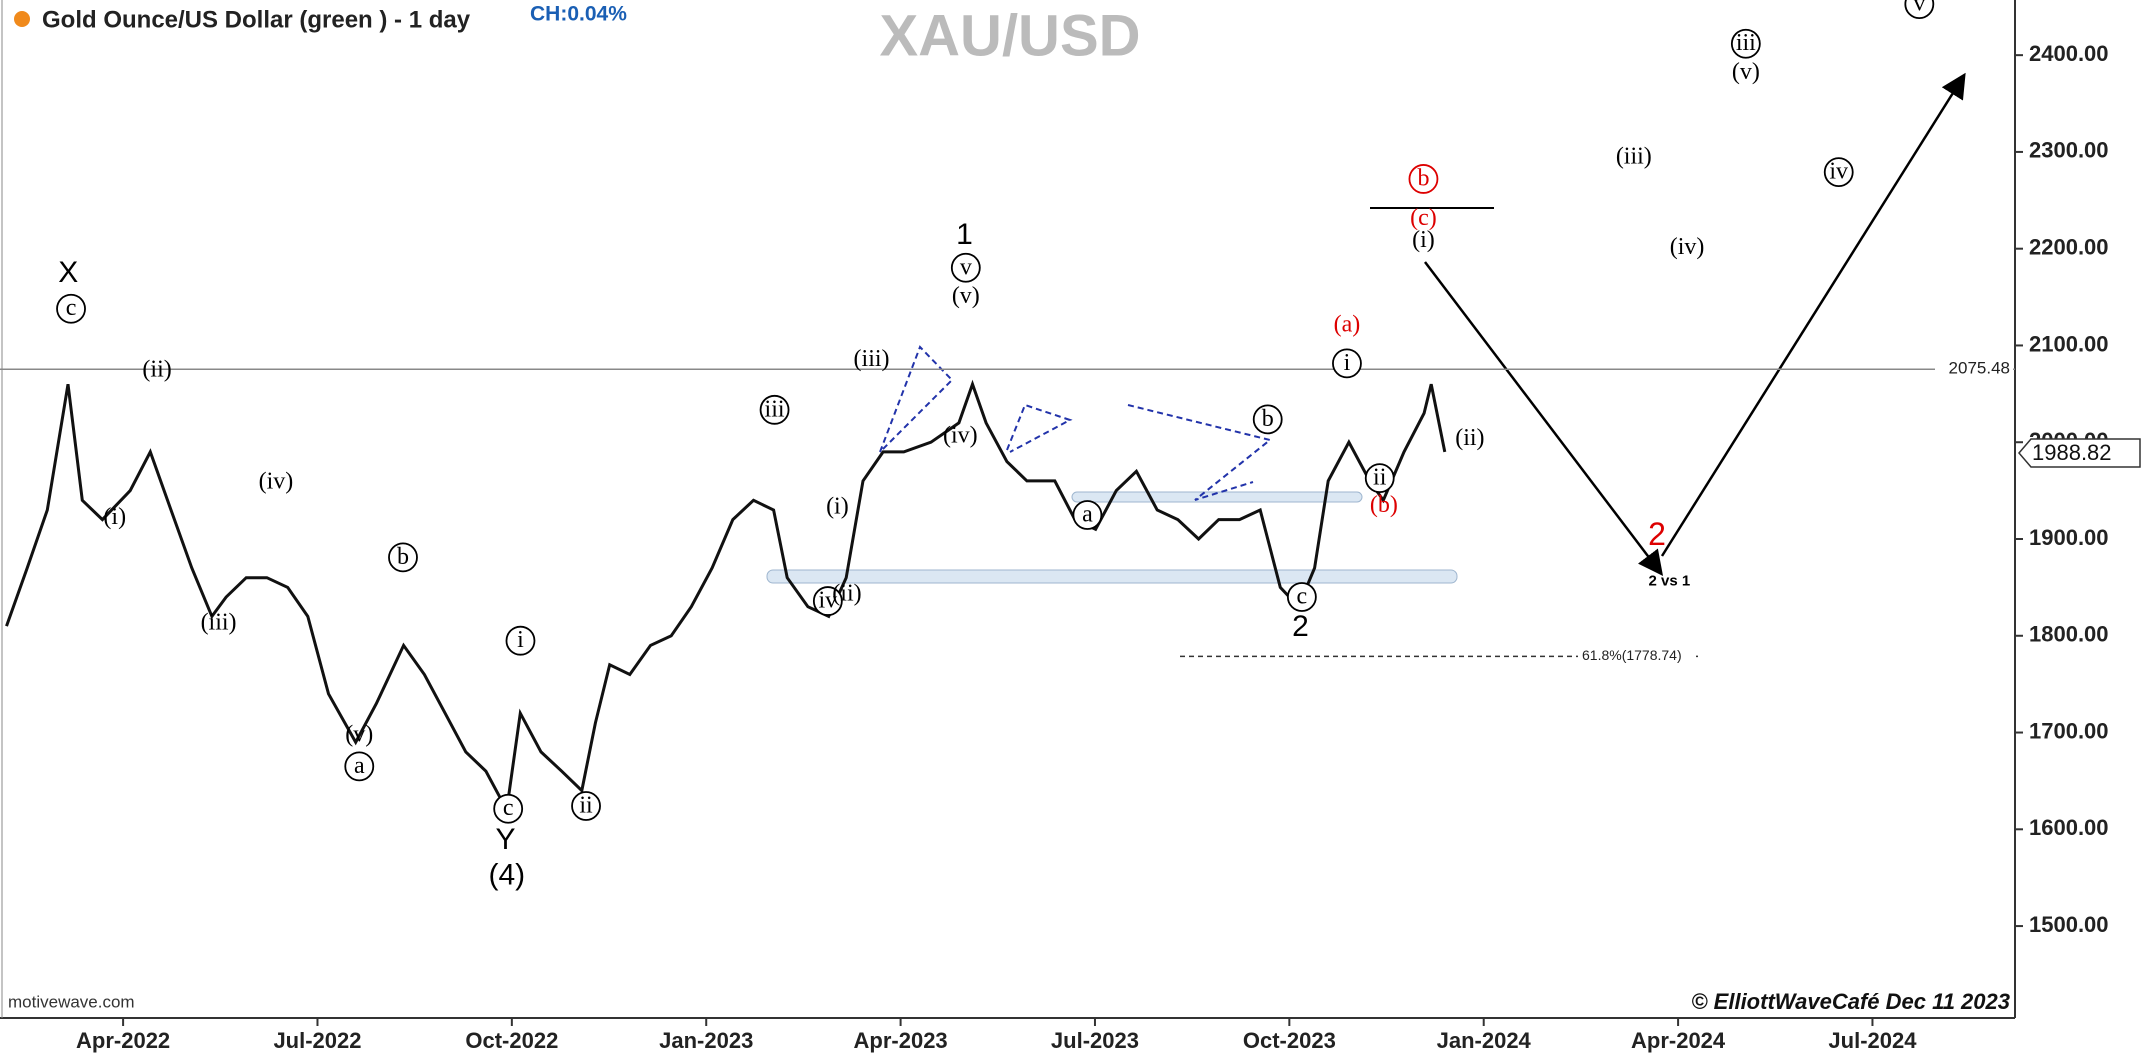 The height and width of the screenshot is (1058, 2142). I want to click on fib-label-bg, so click(1637, 656).